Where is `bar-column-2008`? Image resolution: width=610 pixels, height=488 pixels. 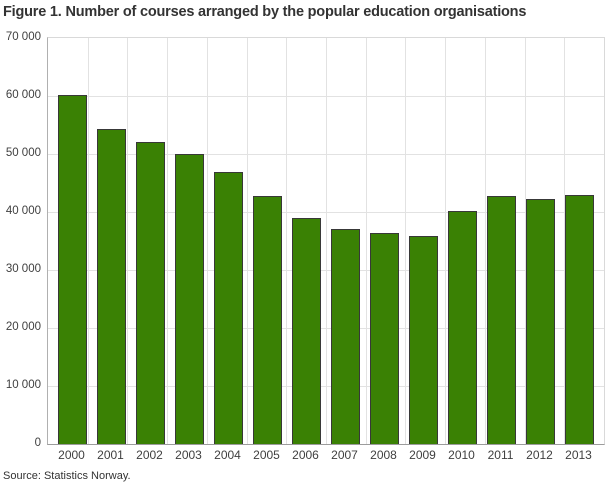 bar-column-2008 is located at coordinates (384, 241).